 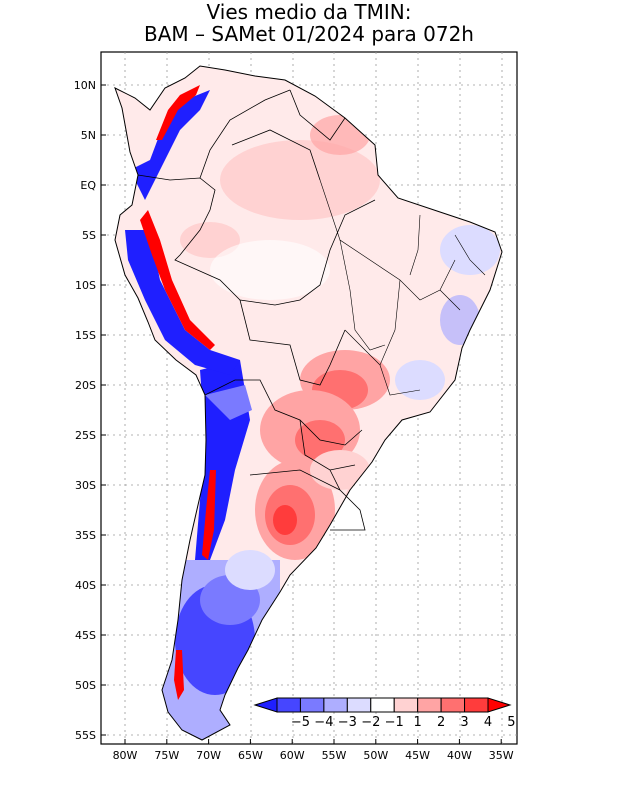 What do you see at coordinates (166, 755) in the screenshot?
I see `lon-tick-label: 75W` at bounding box center [166, 755].